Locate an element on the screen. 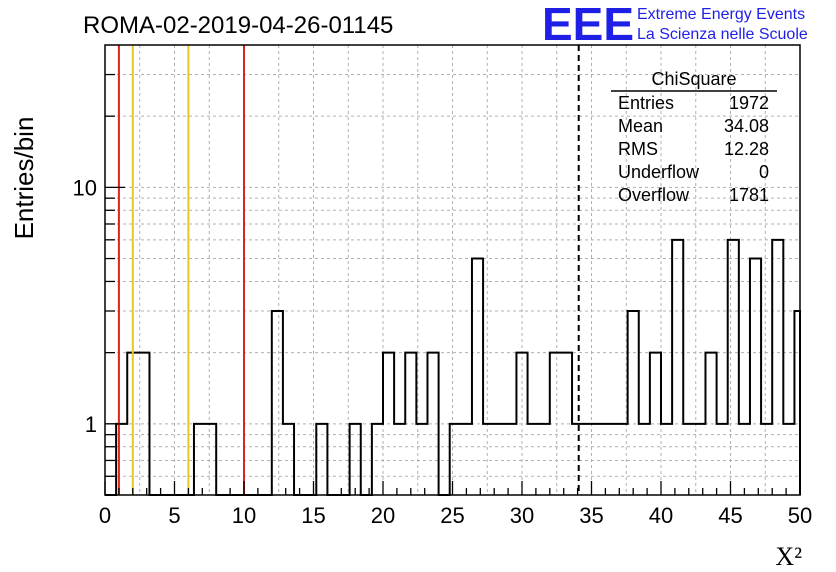 The height and width of the screenshot is (572, 836). y-axis: 1 10 is located at coordinates (99, 275).